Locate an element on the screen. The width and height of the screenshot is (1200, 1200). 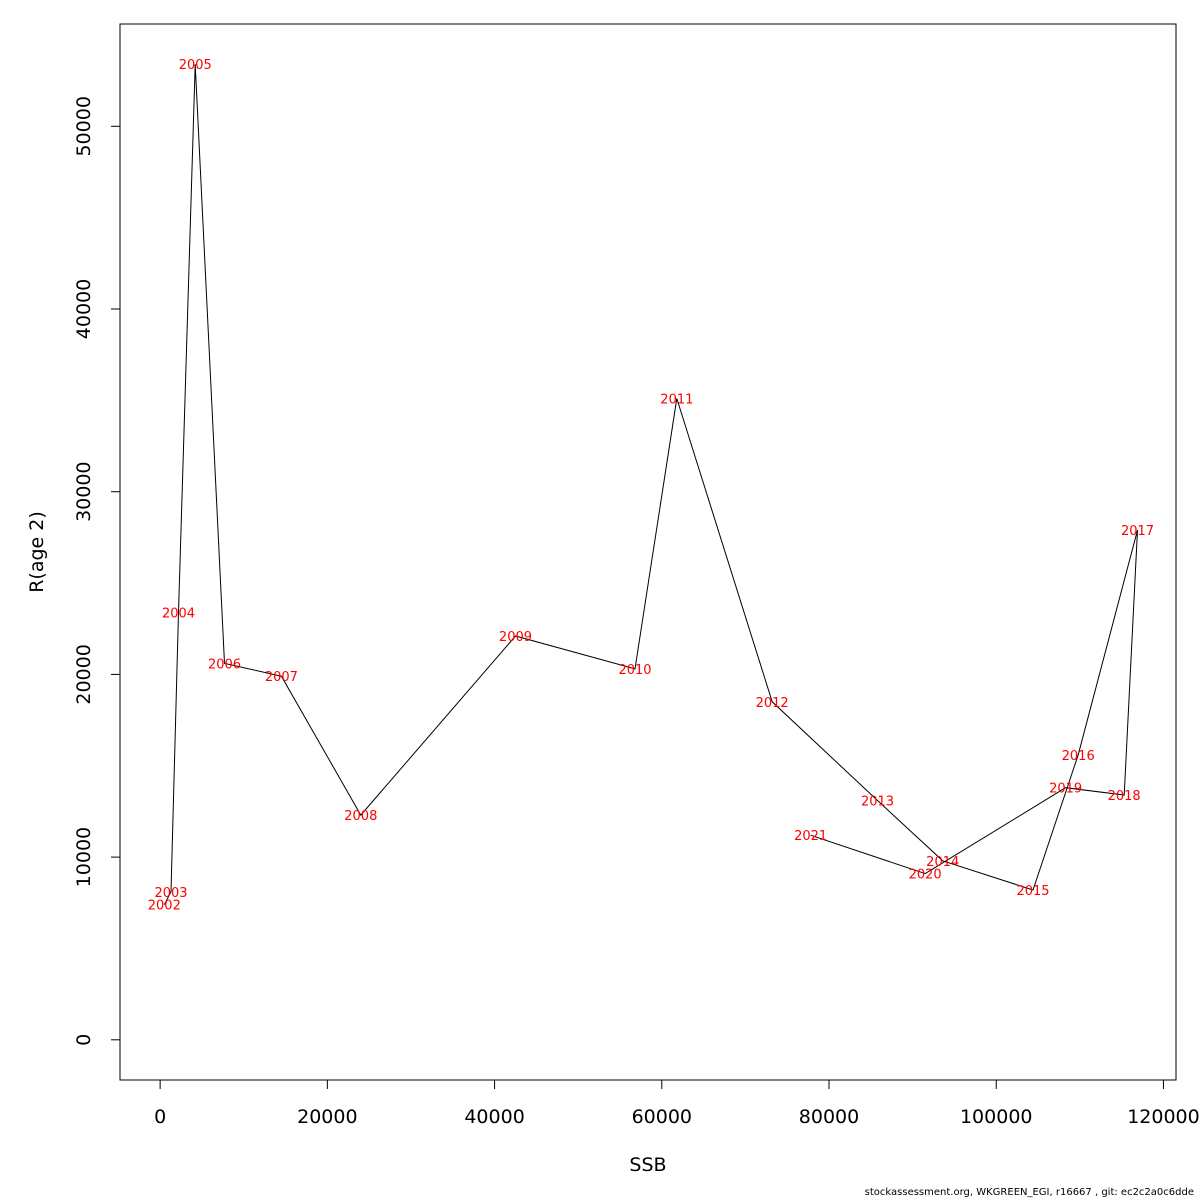
y-tick-label: 40000 is located at coordinates (84, 309).